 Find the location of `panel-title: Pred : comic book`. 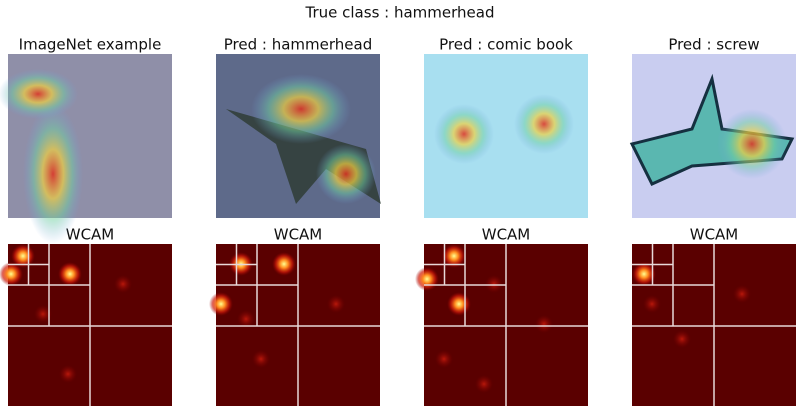

panel-title: Pred : comic book is located at coordinates (506, 45).